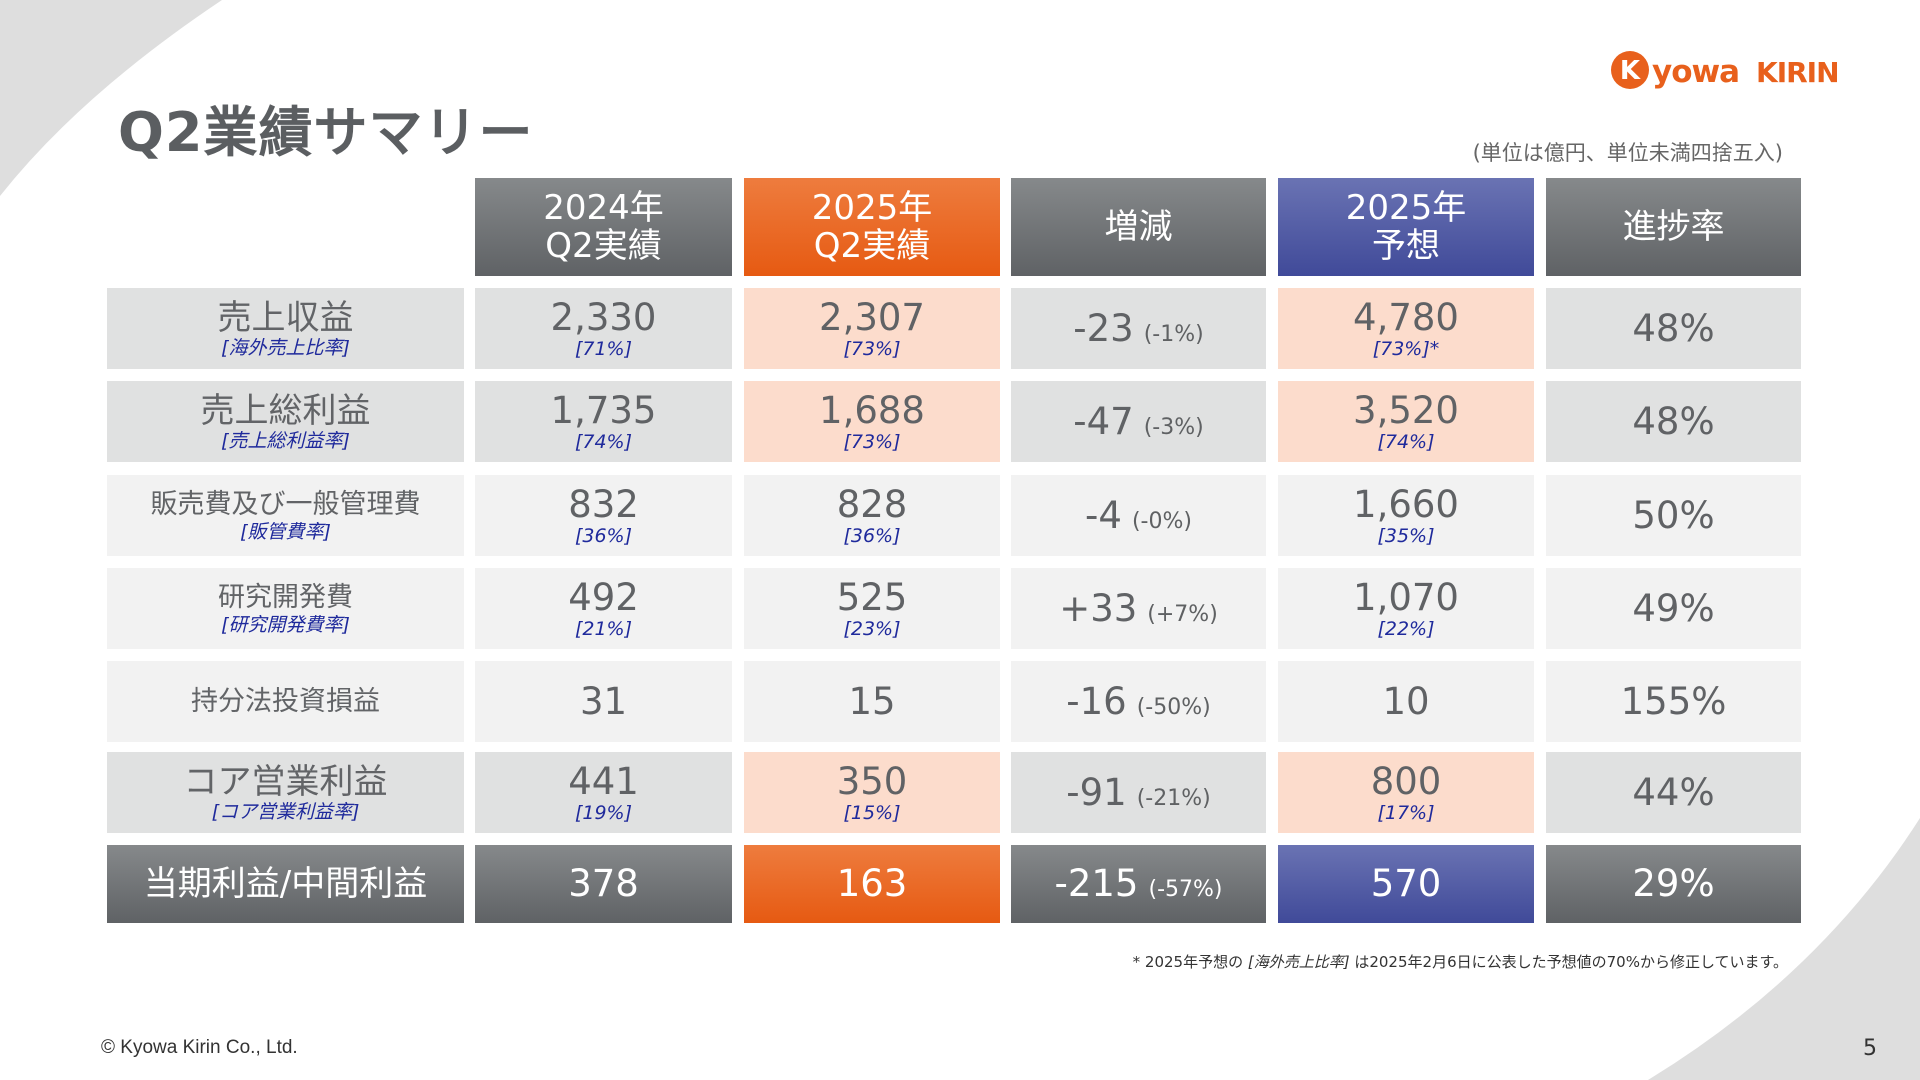  Describe the element at coordinates (1406, 628) in the screenshot. I see `ratio: [22%]` at that location.